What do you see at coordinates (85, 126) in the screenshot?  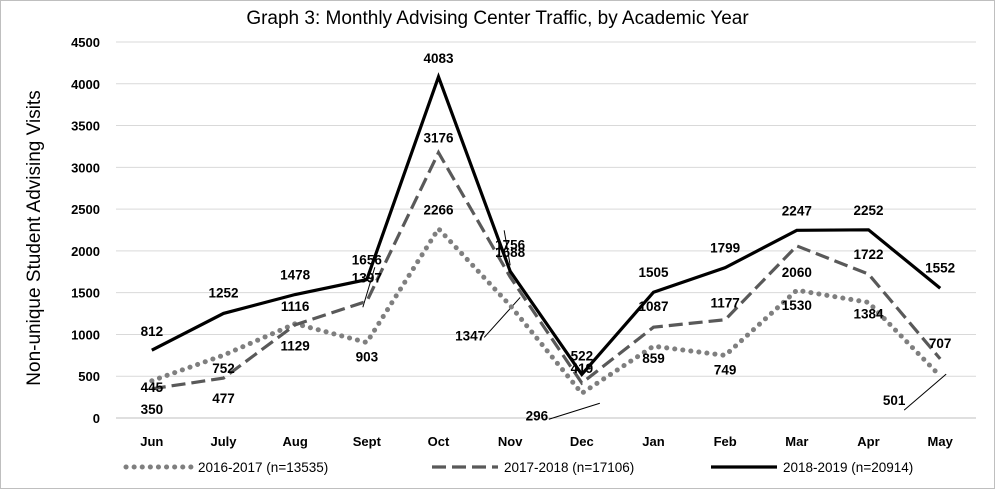 I see `y-tick-label: 3500` at bounding box center [85, 126].